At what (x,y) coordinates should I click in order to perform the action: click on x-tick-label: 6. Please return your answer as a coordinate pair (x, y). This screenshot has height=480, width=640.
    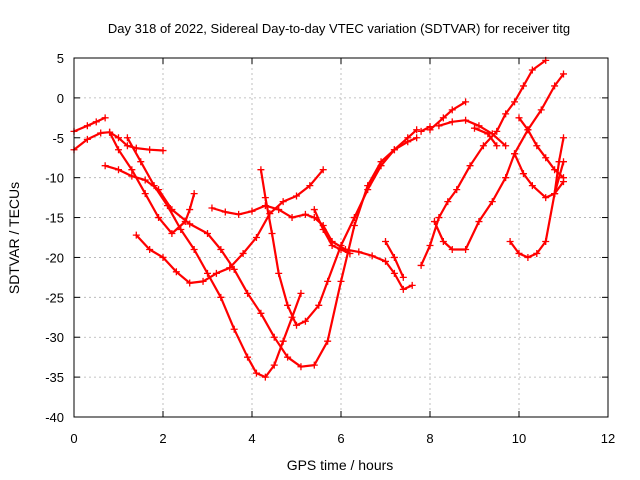
    Looking at the image, I should click on (340, 438).